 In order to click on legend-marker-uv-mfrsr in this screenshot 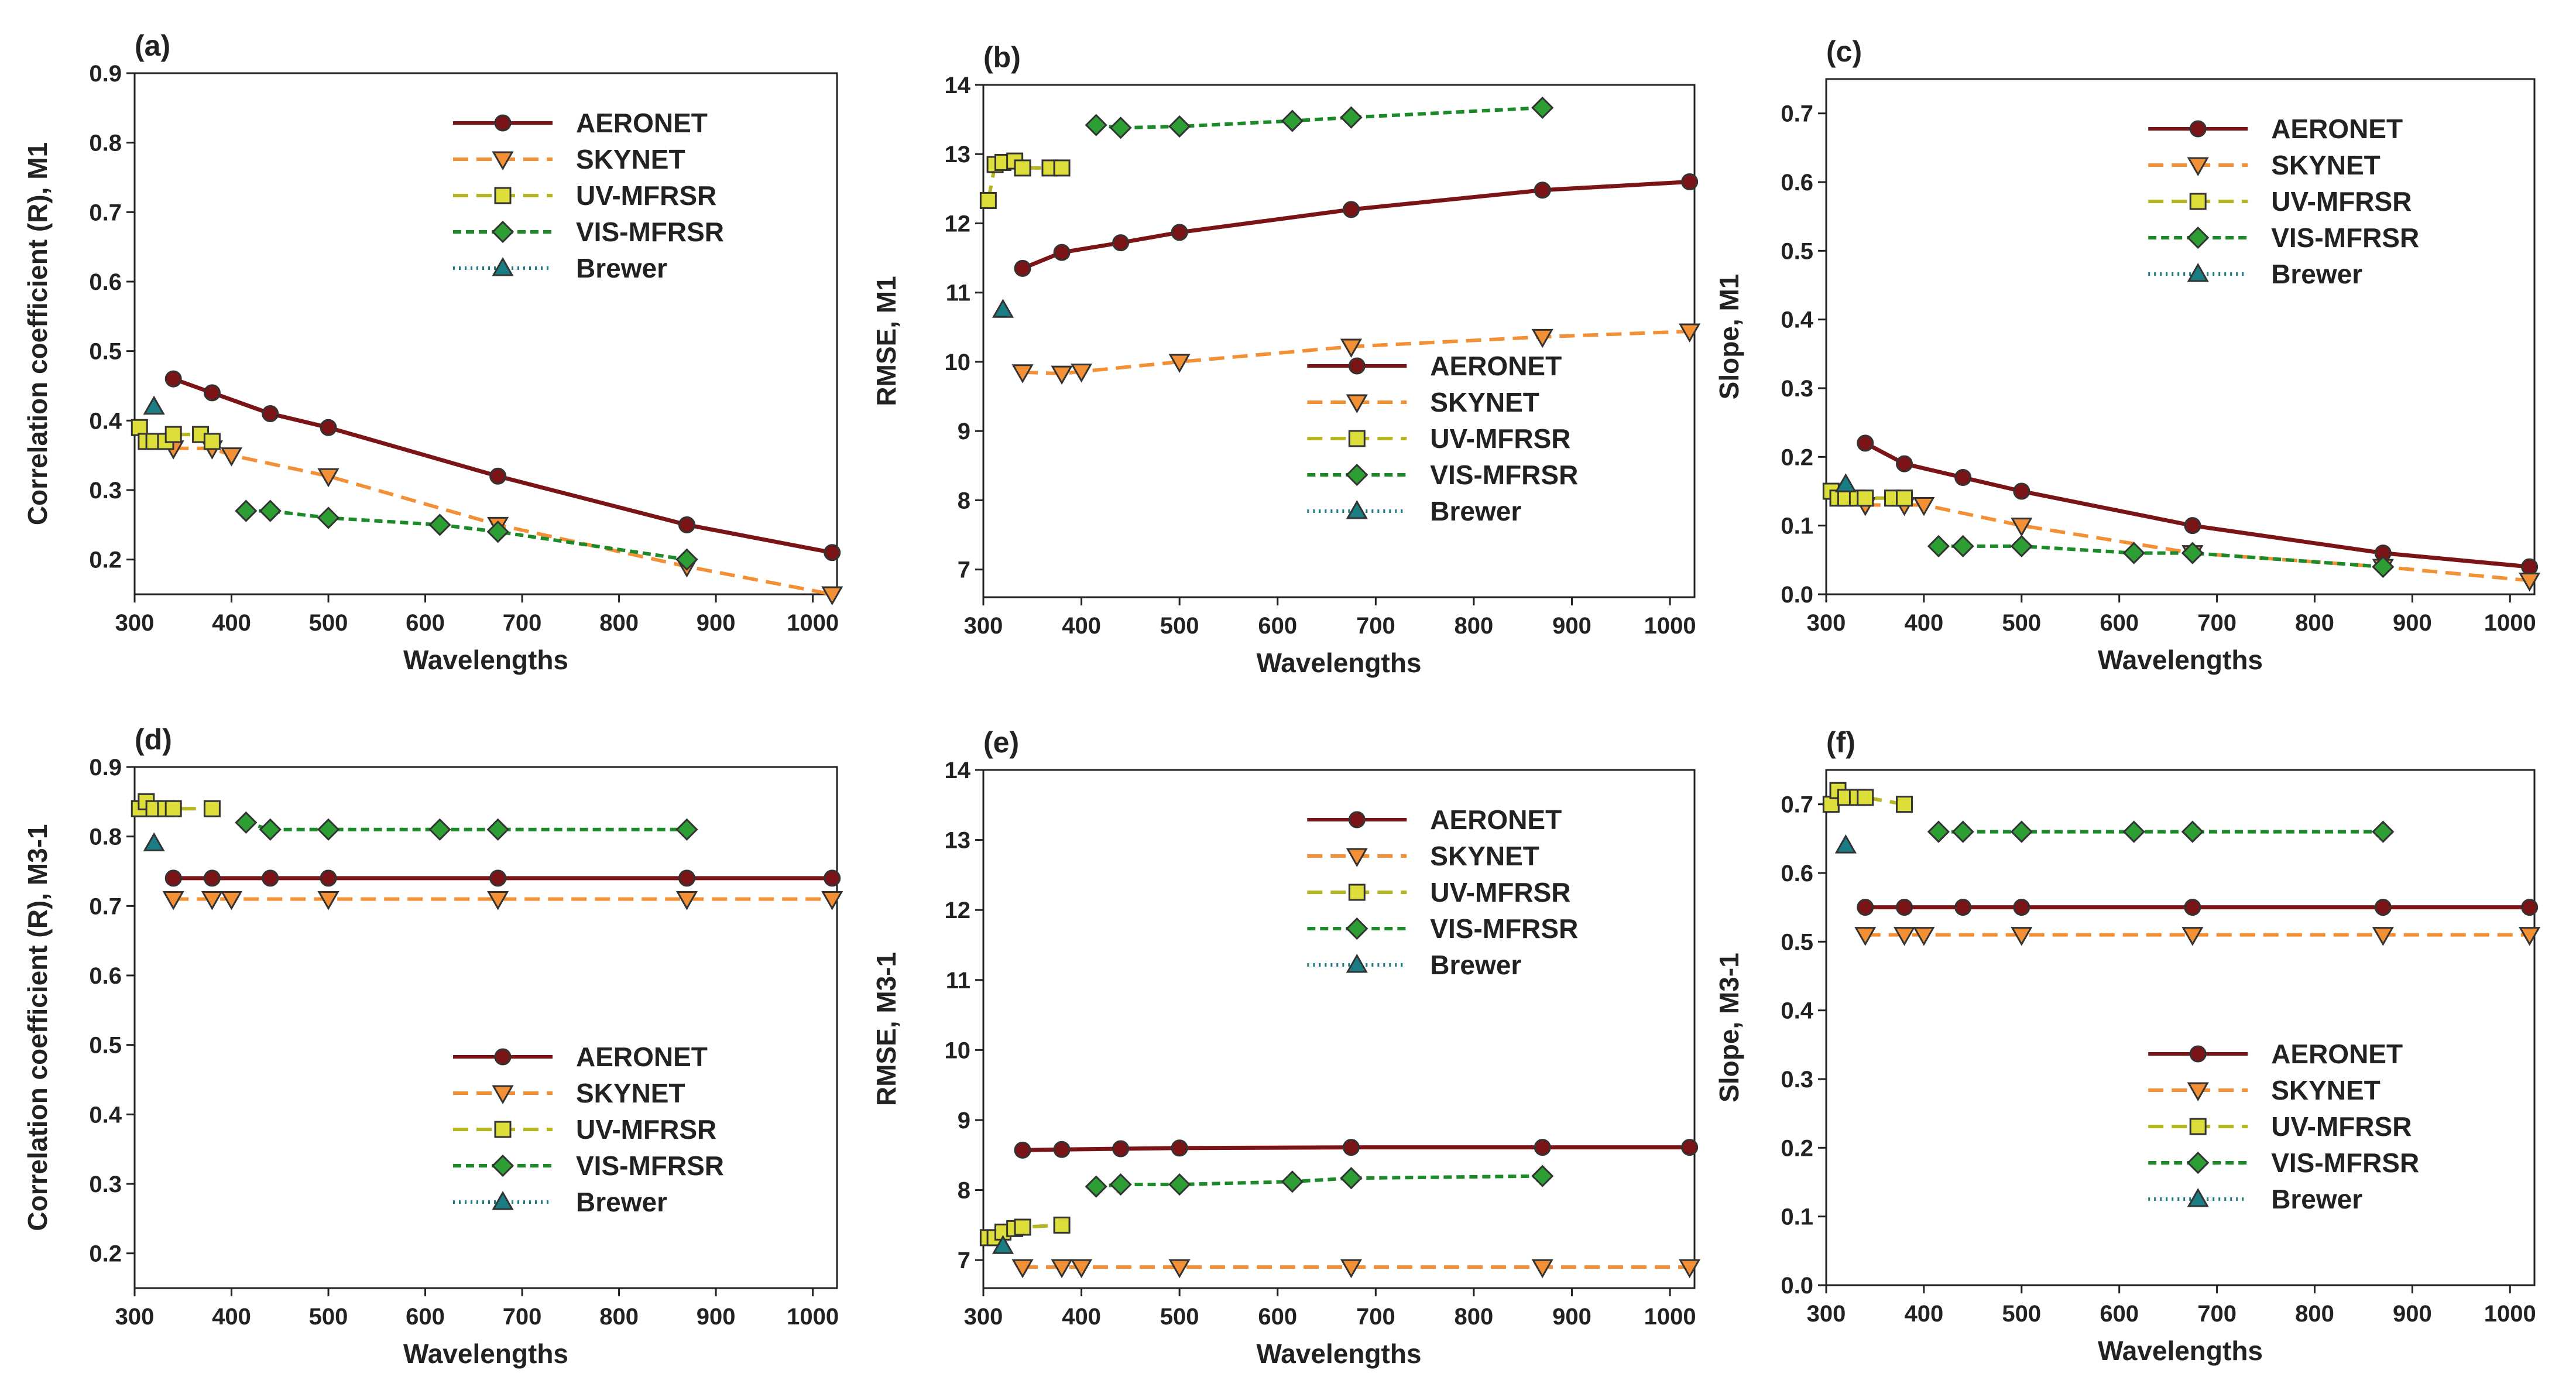, I will do `click(503, 195)`.